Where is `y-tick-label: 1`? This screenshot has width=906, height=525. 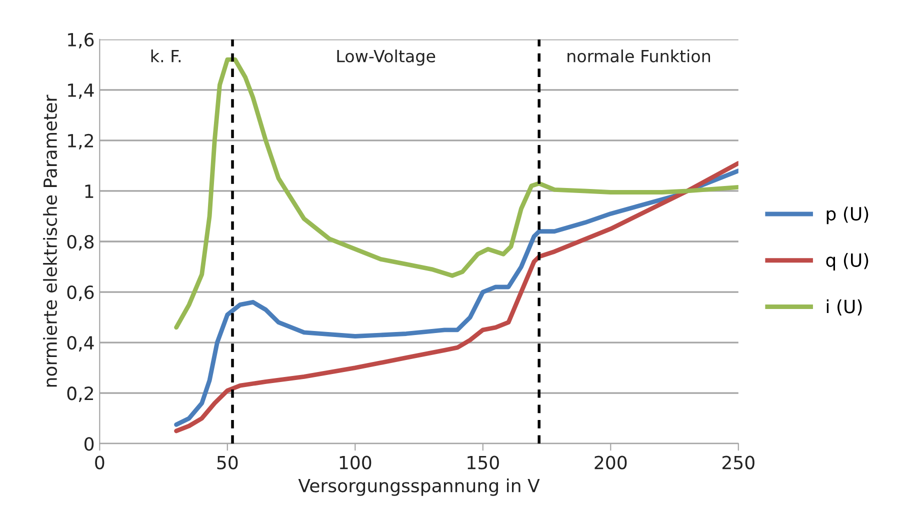
y-tick-label: 1 is located at coordinates (89, 191).